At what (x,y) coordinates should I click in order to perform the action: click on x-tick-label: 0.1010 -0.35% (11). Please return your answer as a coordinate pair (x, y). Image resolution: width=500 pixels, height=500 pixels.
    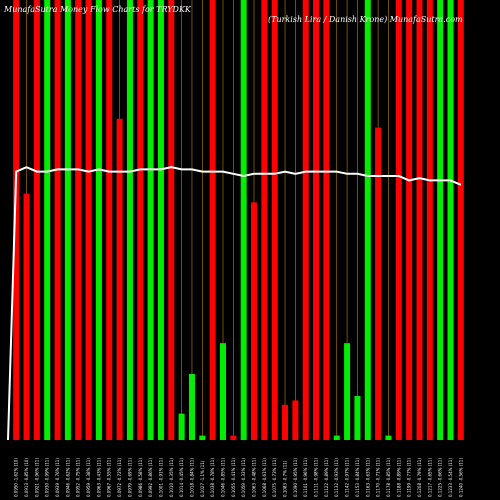
    Looking at the image, I should click on (171, 477).